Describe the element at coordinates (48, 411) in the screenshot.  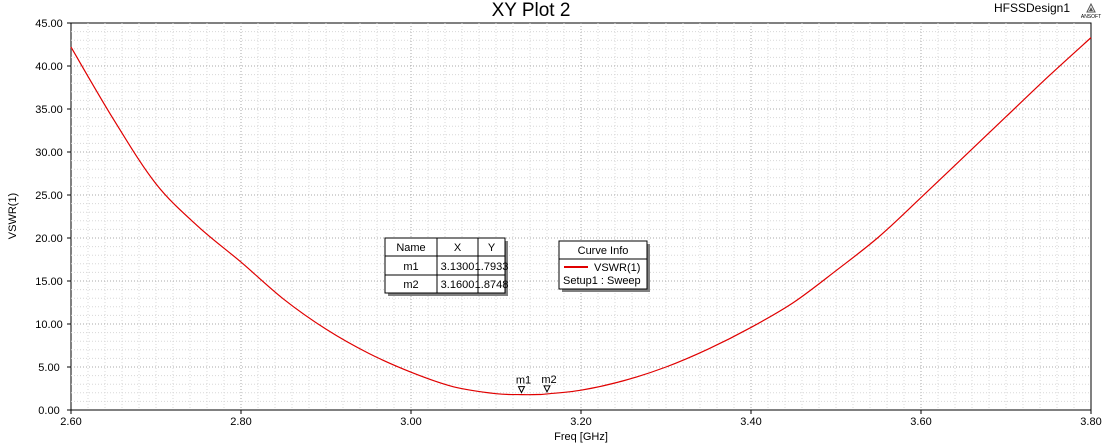
I see `y-tick-label: 0.00` at that location.